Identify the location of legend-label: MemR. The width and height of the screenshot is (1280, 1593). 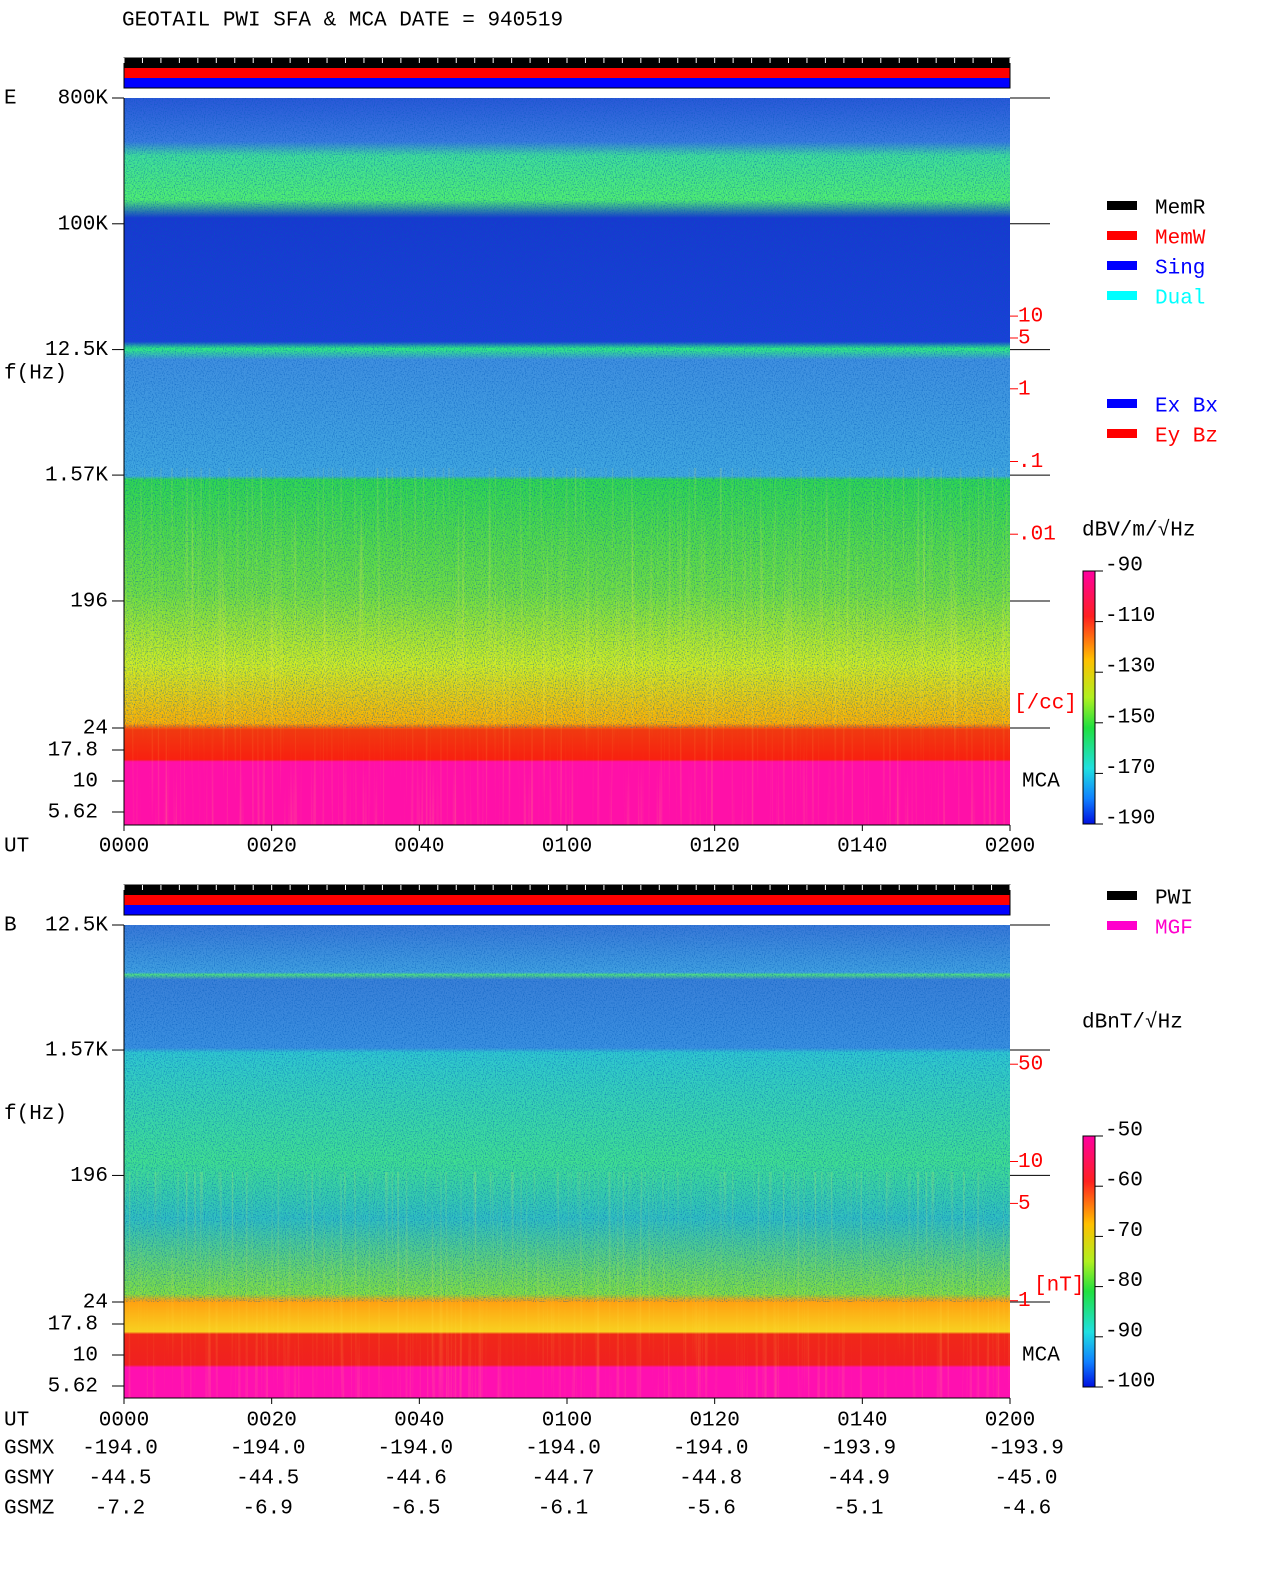
(1180, 209).